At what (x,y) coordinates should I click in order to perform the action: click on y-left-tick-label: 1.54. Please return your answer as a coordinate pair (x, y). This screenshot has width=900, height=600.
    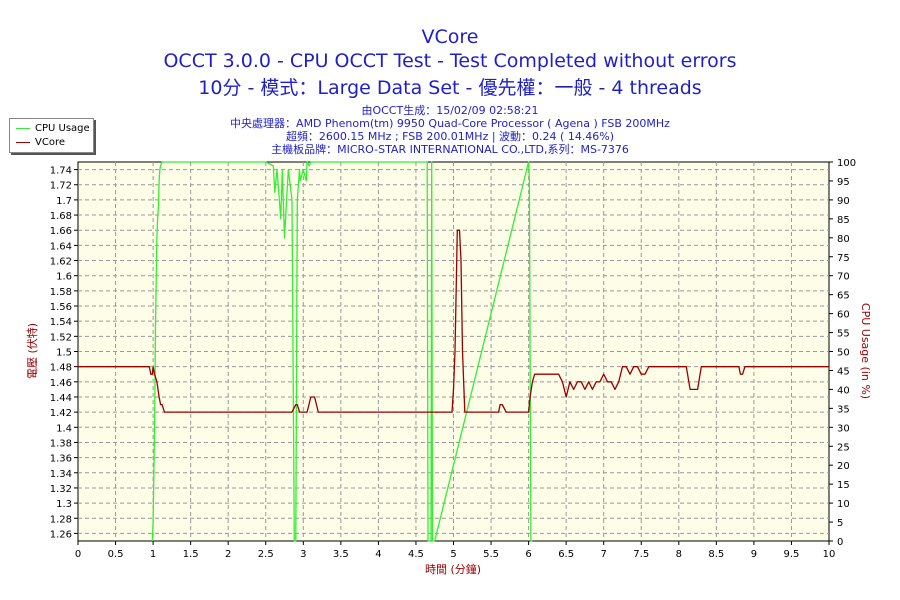
    Looking at the image, I should click on (61, 322).